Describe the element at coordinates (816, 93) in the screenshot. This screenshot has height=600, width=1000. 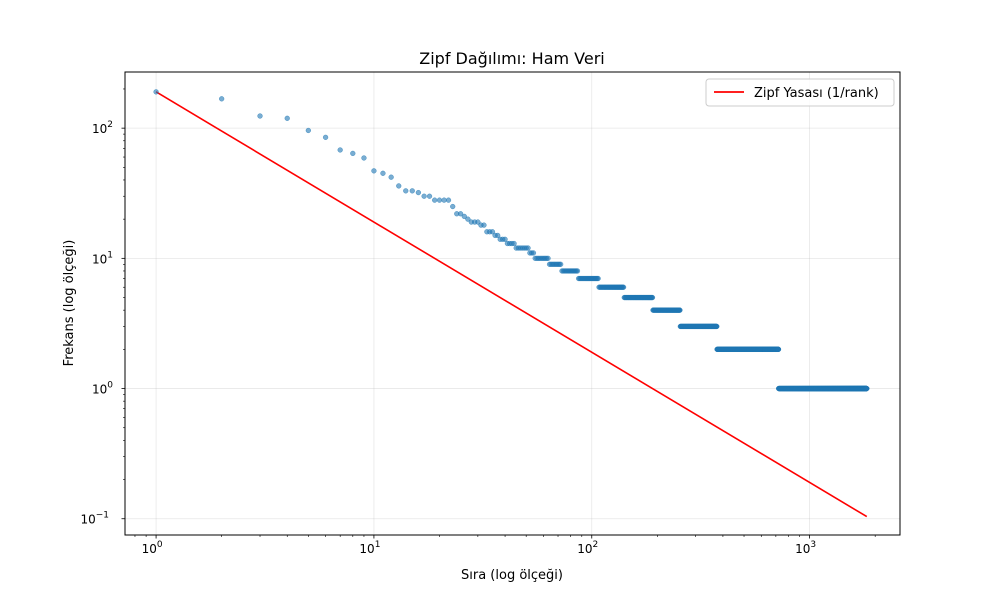
I see `legend-label-zipf: Zipf Yasası (1/rank)` at that location.